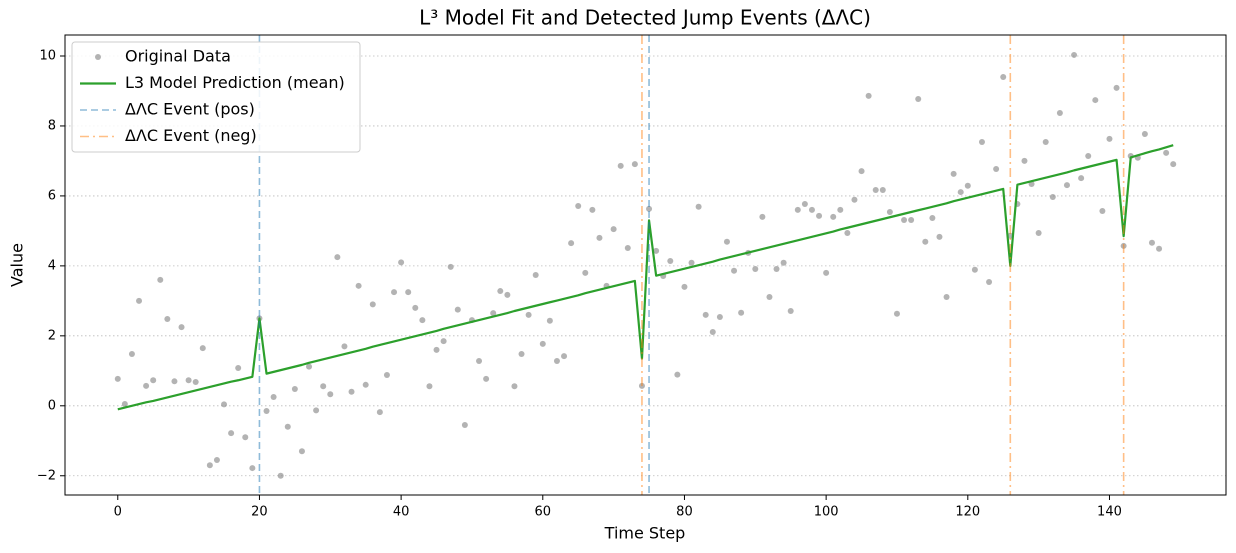 Image resolution: width=1236 pixels, height=553 pixels. What do you see at coordinates (645, 533) in the screenshot?
I see `x-axis-label: Time Step` at bounding box center [645, 533].